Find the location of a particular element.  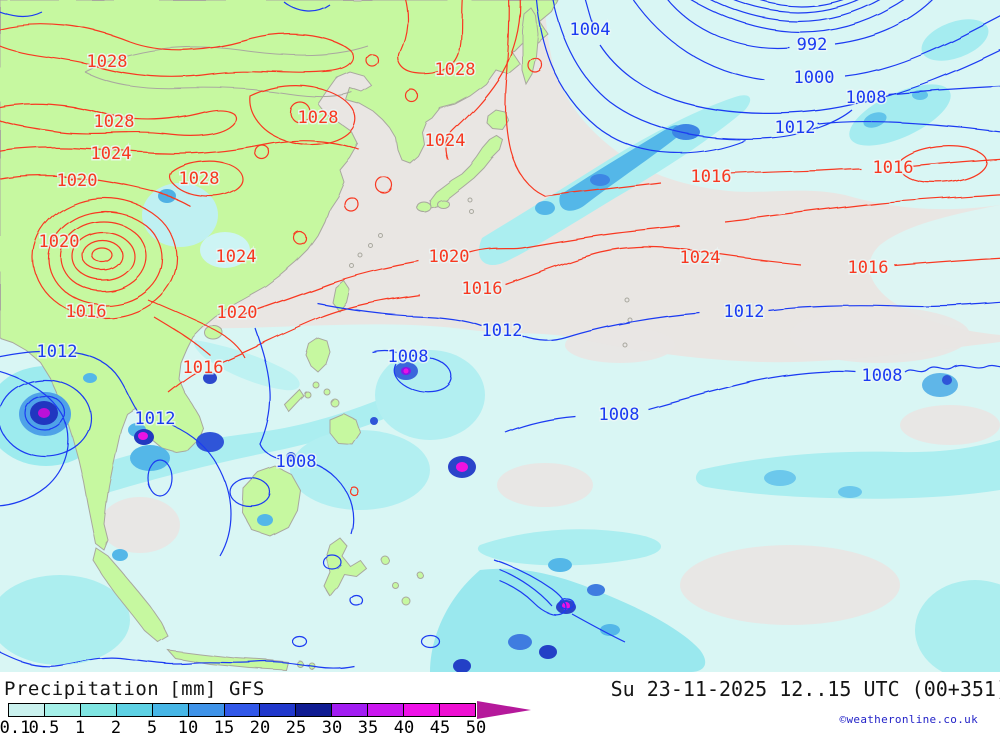

borneo is located at coordinates (271, 501).